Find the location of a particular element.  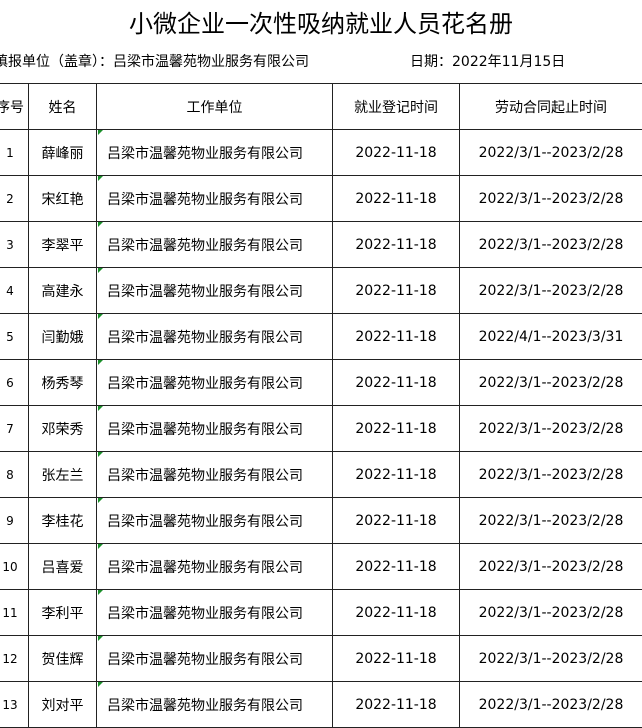

title: 小微企业一次性吸纳就业人员花名册 is located at coordinates (321, 24).